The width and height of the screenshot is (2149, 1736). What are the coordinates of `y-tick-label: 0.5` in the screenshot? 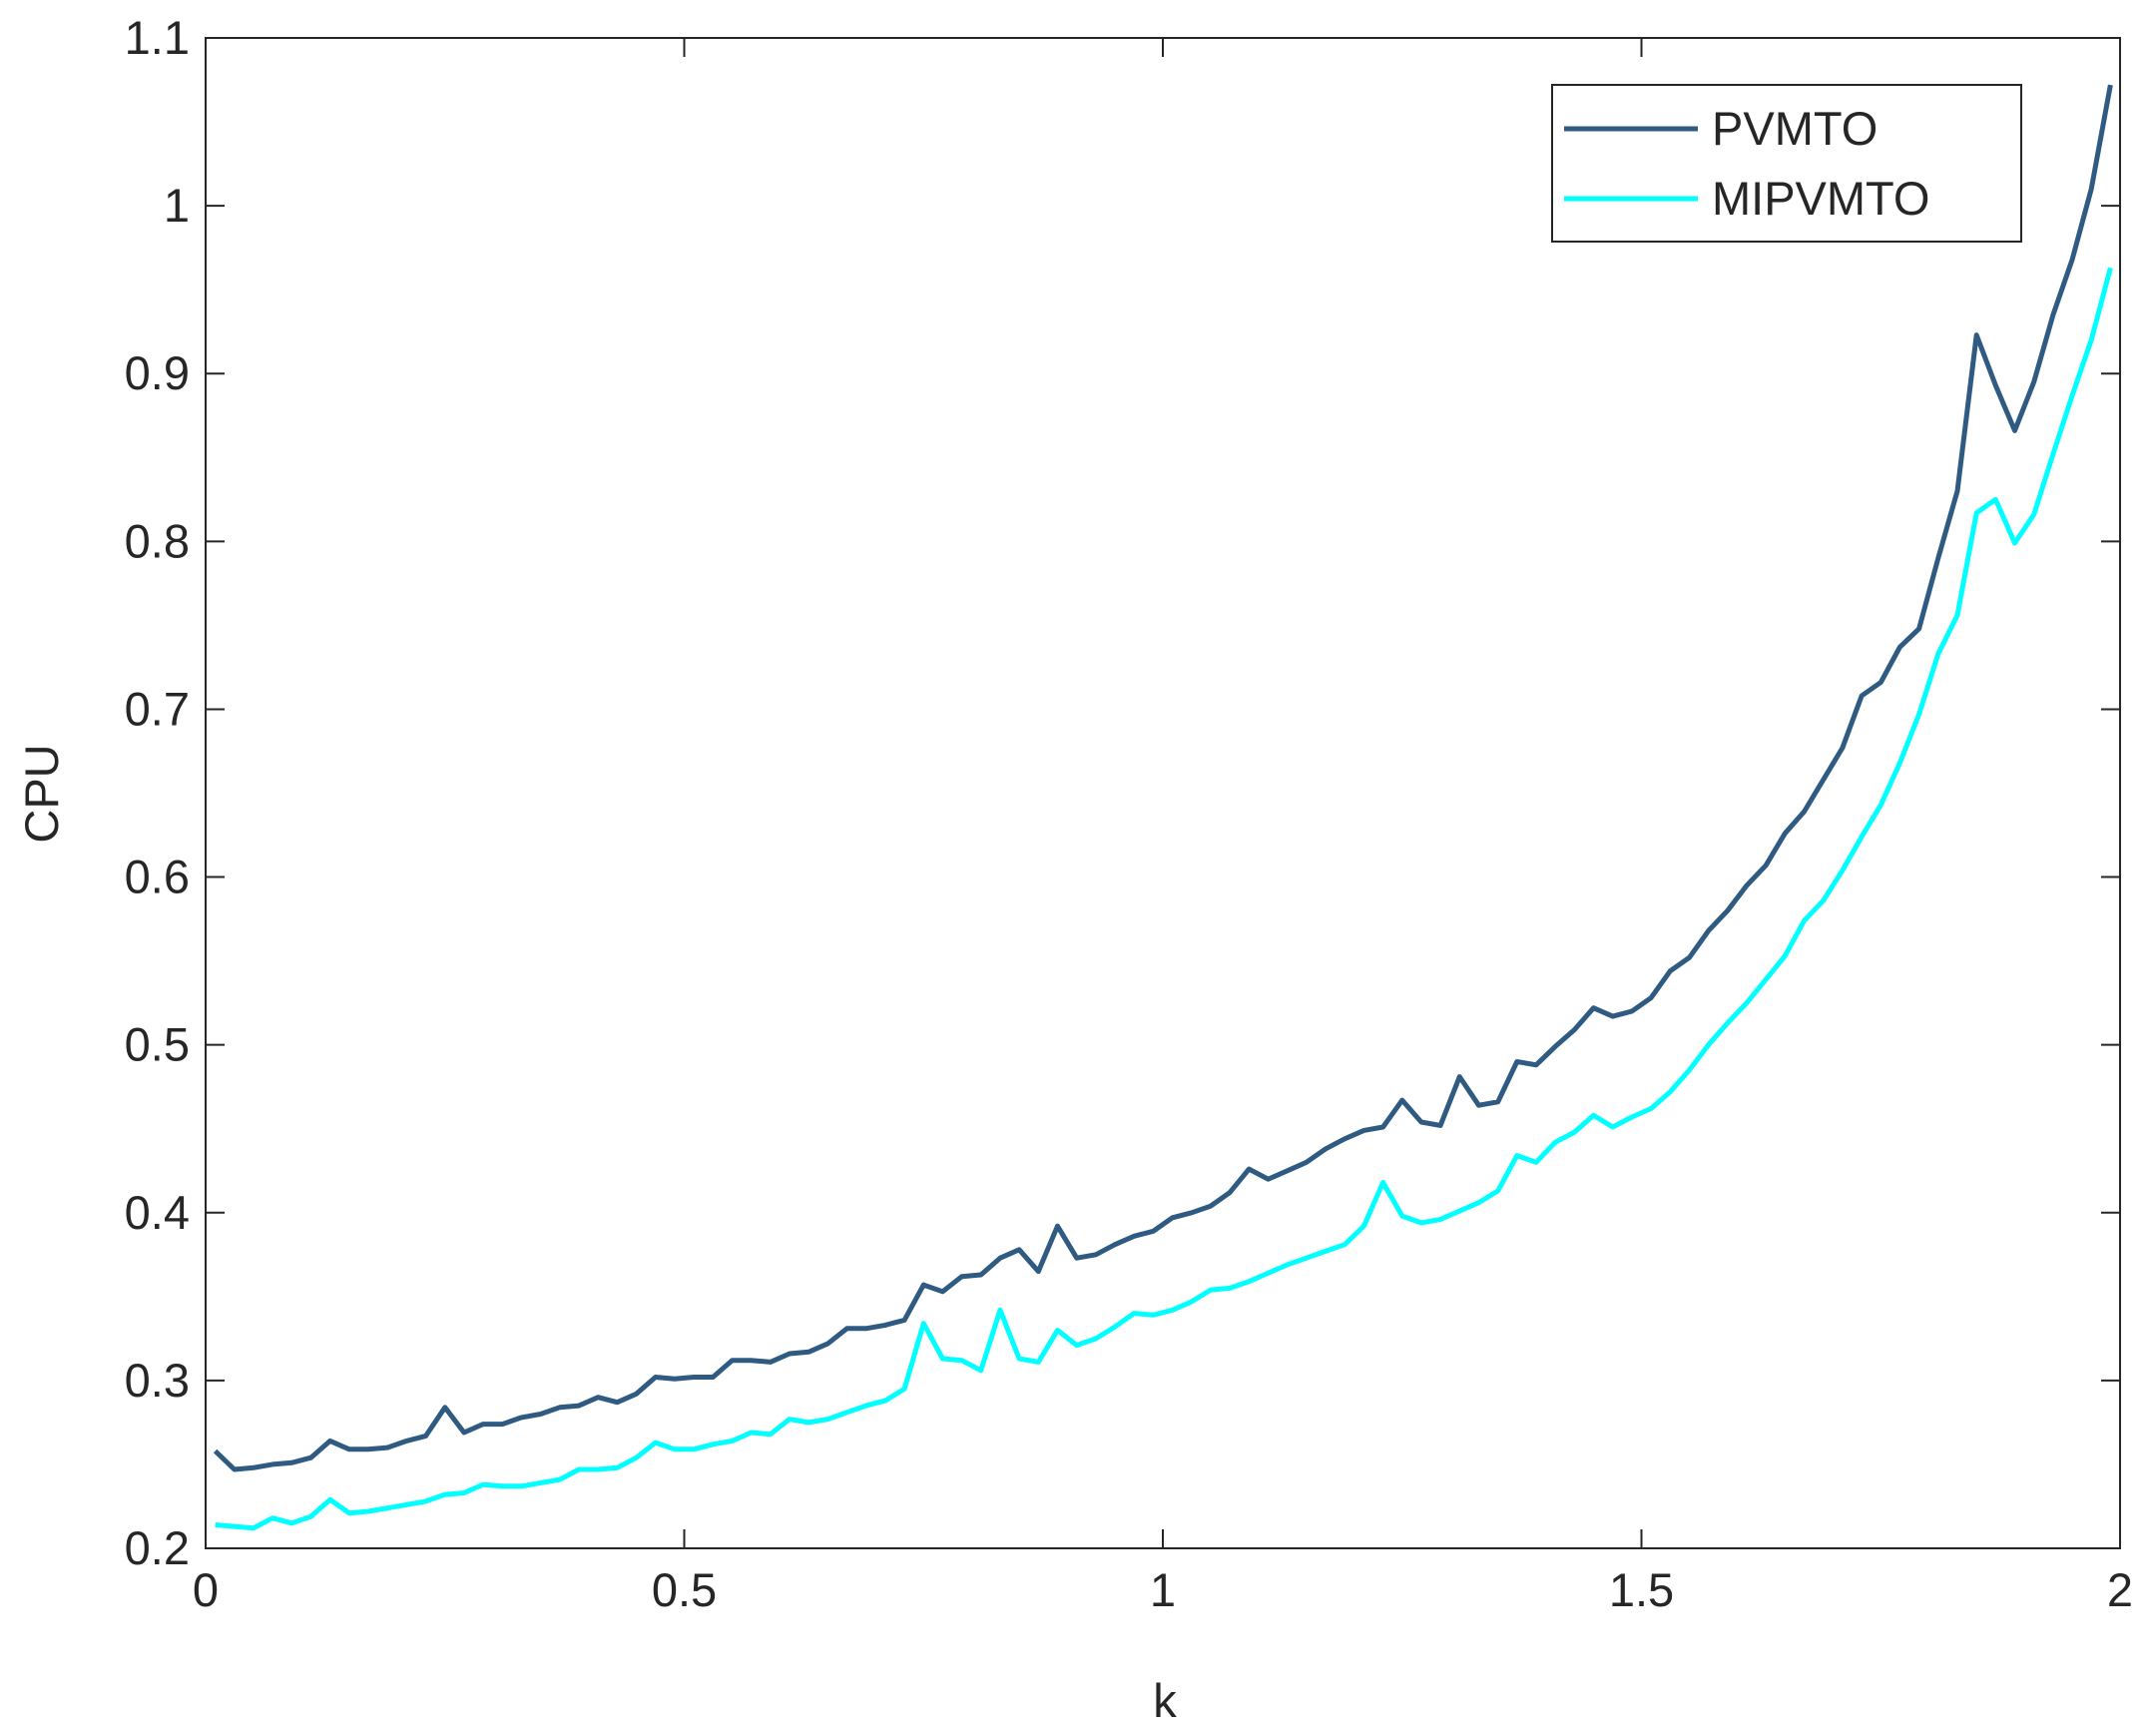 It's located at (157, 1044).